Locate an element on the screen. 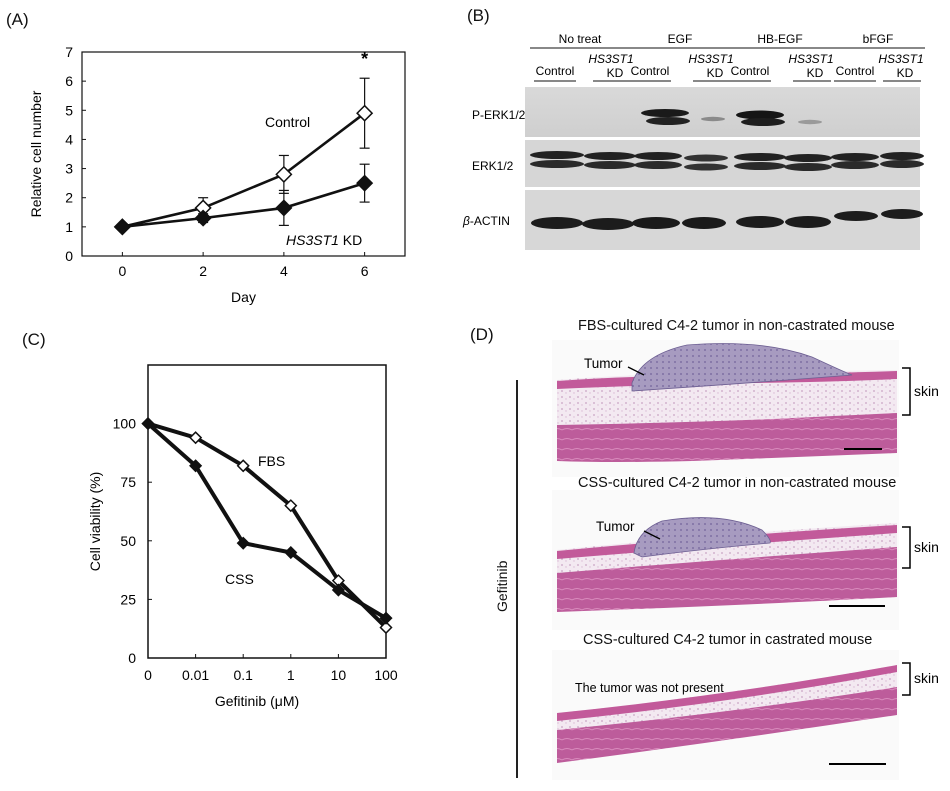  blot-row-label-actin: β-ACTIN is located at coordinates (486, 221).